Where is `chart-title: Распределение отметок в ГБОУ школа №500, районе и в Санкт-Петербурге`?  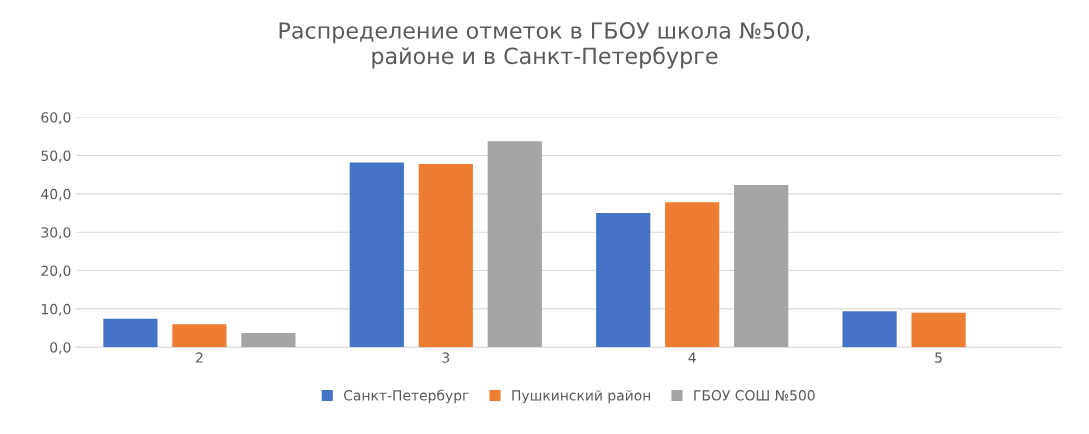
chart-title: Распределение отметок в ГБОУ школа №500, районе и в Санкт-Петербурге is located at coordinates (544, 45).